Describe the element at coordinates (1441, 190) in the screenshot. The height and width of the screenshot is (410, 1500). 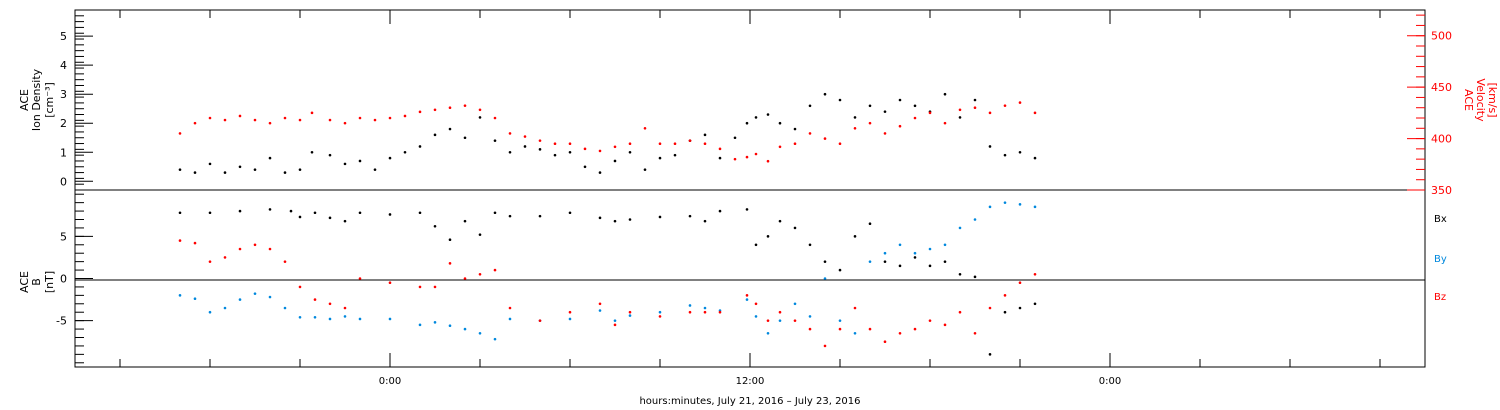
I see `velocity-tick-label: 350` at that location.